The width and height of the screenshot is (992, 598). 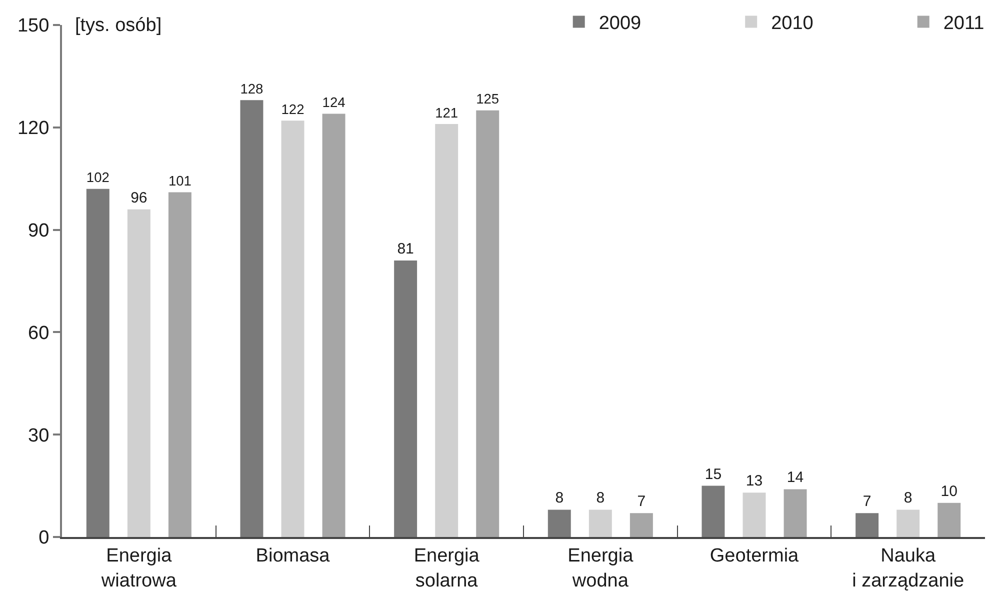 What do you see at coordinates (754, 481) in the screenshot?
I see `data-label: 13` at bounding box center [754, 481].